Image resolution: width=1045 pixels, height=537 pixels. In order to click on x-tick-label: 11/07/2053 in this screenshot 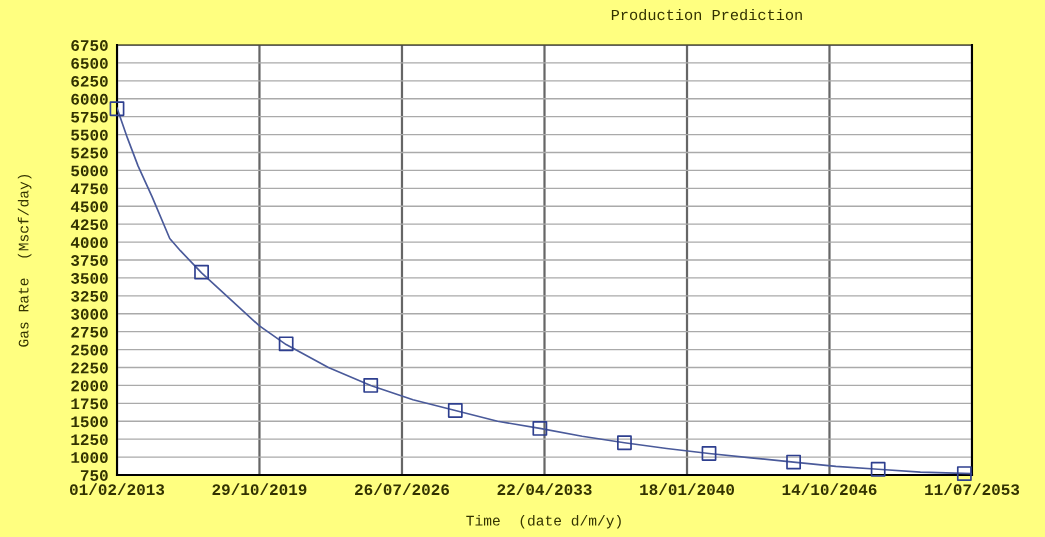, I will do `click(972, 489)`.